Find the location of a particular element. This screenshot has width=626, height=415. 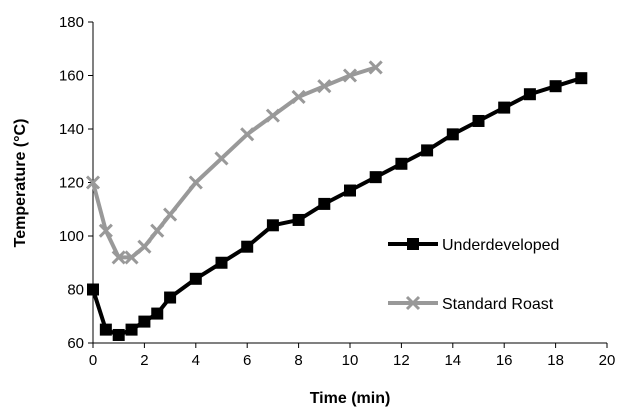

legend: Underdeveloped Standard Roast is located at coordinates (473, 275).